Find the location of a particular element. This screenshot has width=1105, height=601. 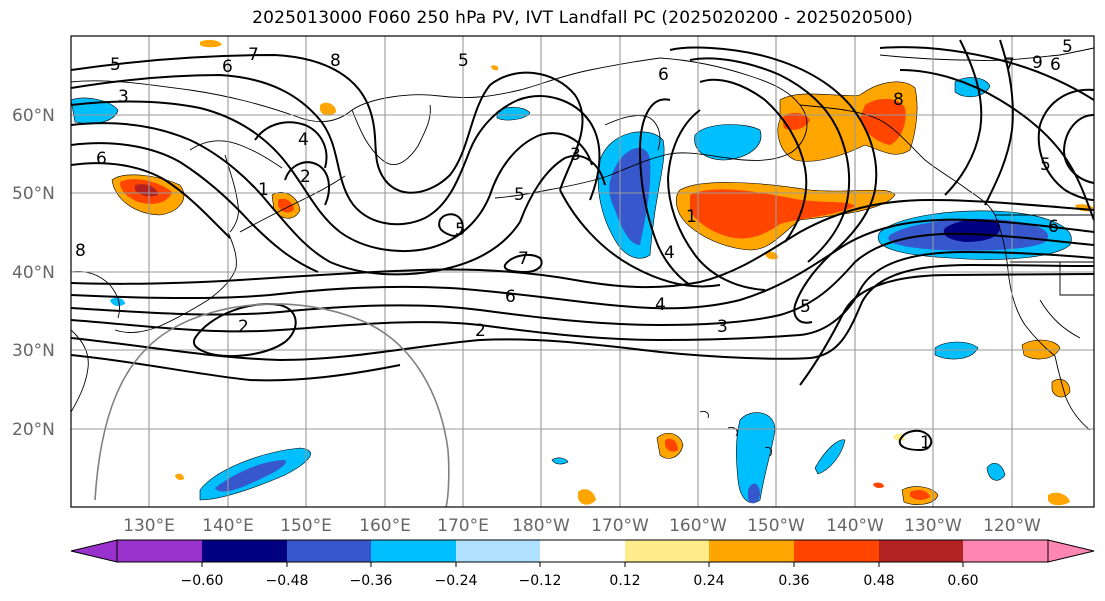

lon-label: 120°W is located at coordinates (1012, 526).